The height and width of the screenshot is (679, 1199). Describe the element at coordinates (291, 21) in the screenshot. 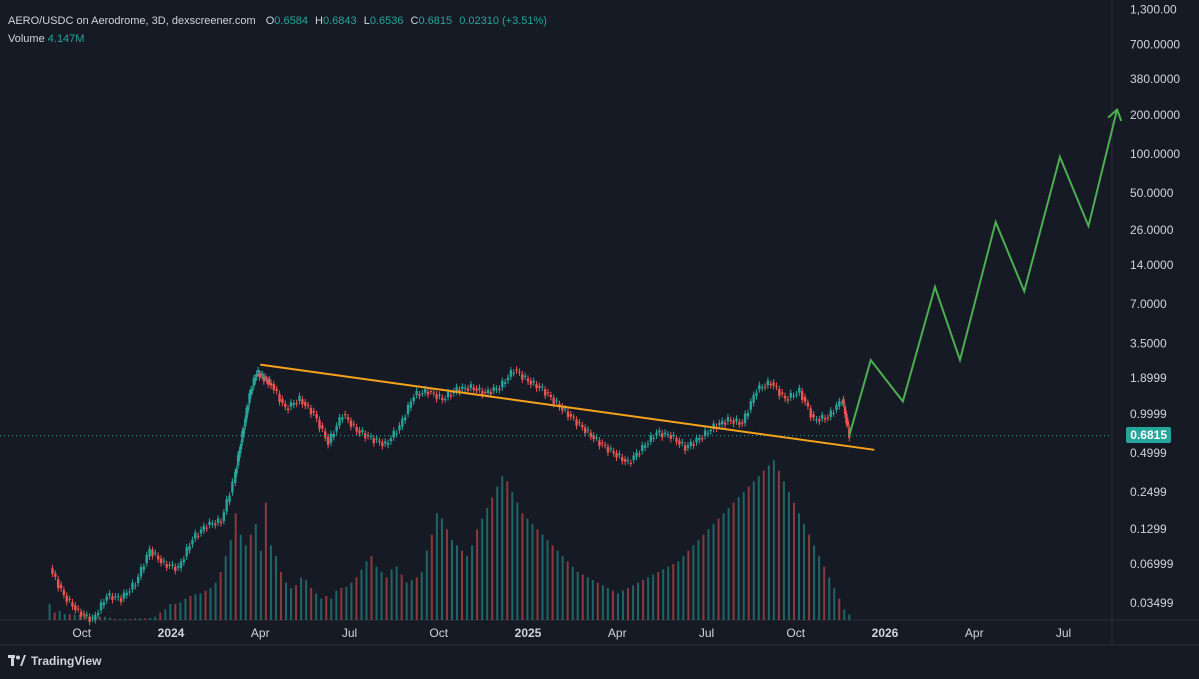

I see `legend-open: 0.6584` at that location.